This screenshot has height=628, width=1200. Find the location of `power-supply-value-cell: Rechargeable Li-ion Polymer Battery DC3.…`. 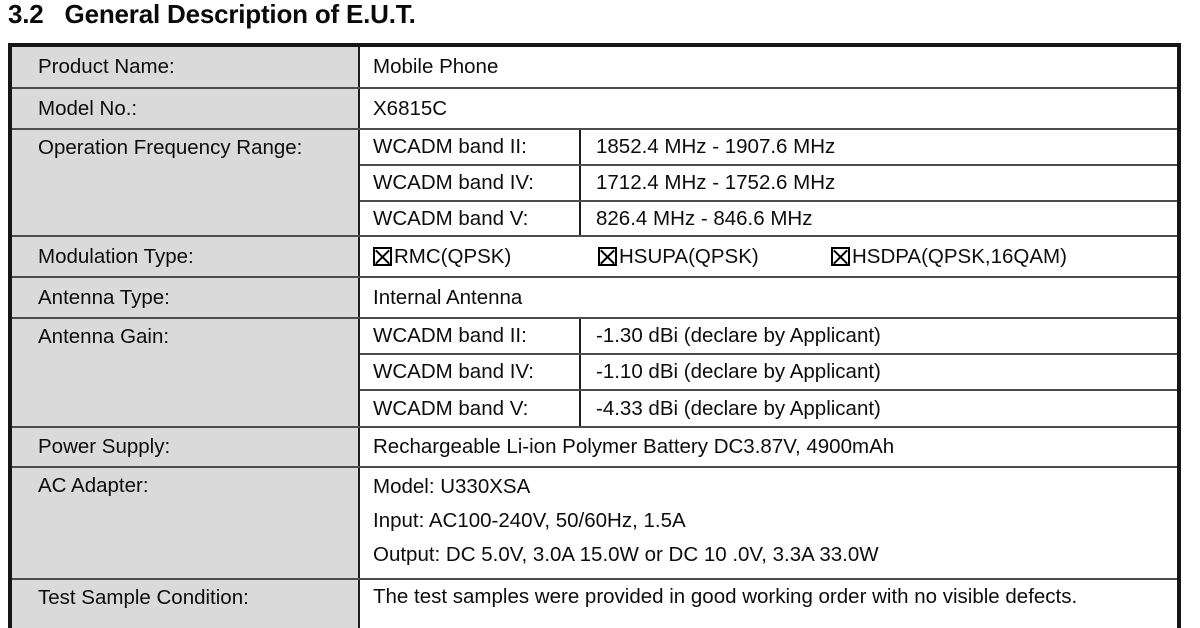

power-supply-value-cell: Rechargeable Li-ion Polymer Battery DC3.… is located at coordinates (769, 447).